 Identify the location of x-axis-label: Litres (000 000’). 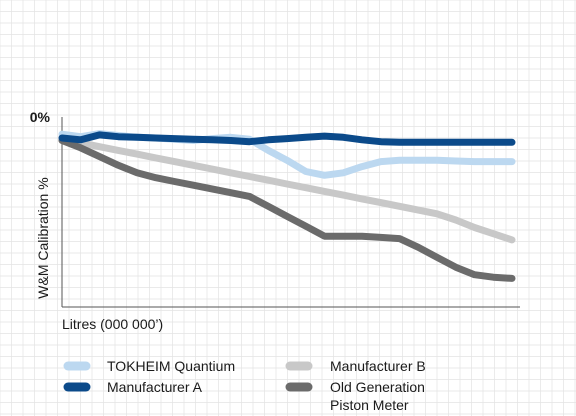
(112, 324).